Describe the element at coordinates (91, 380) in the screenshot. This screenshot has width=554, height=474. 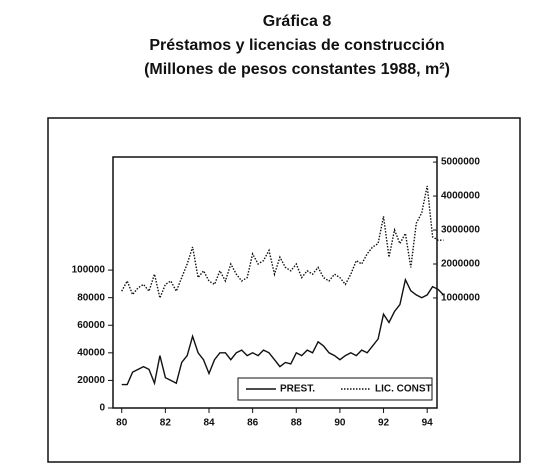
I see `y-tick-label: 20000` at that location.